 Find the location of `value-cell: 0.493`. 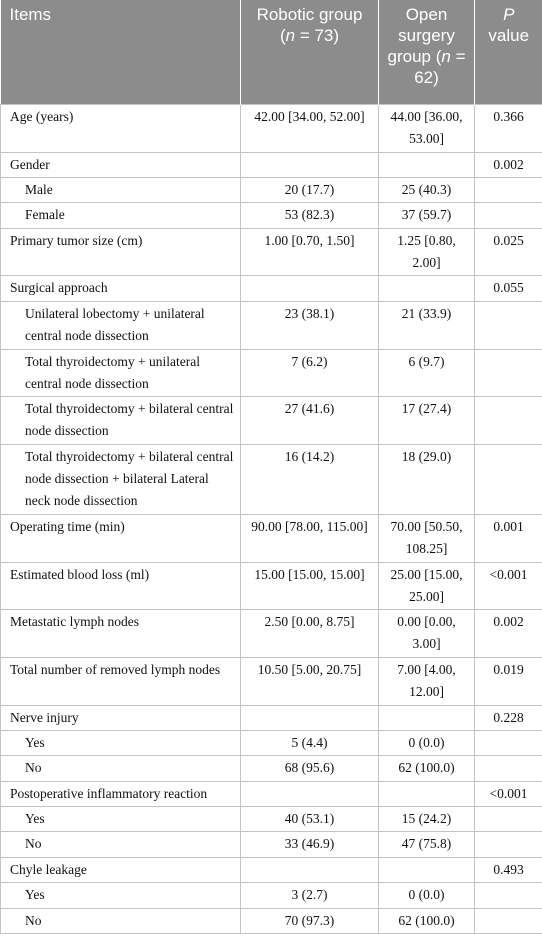

value-cell: 0.493 is located at coordinates (508, 870).